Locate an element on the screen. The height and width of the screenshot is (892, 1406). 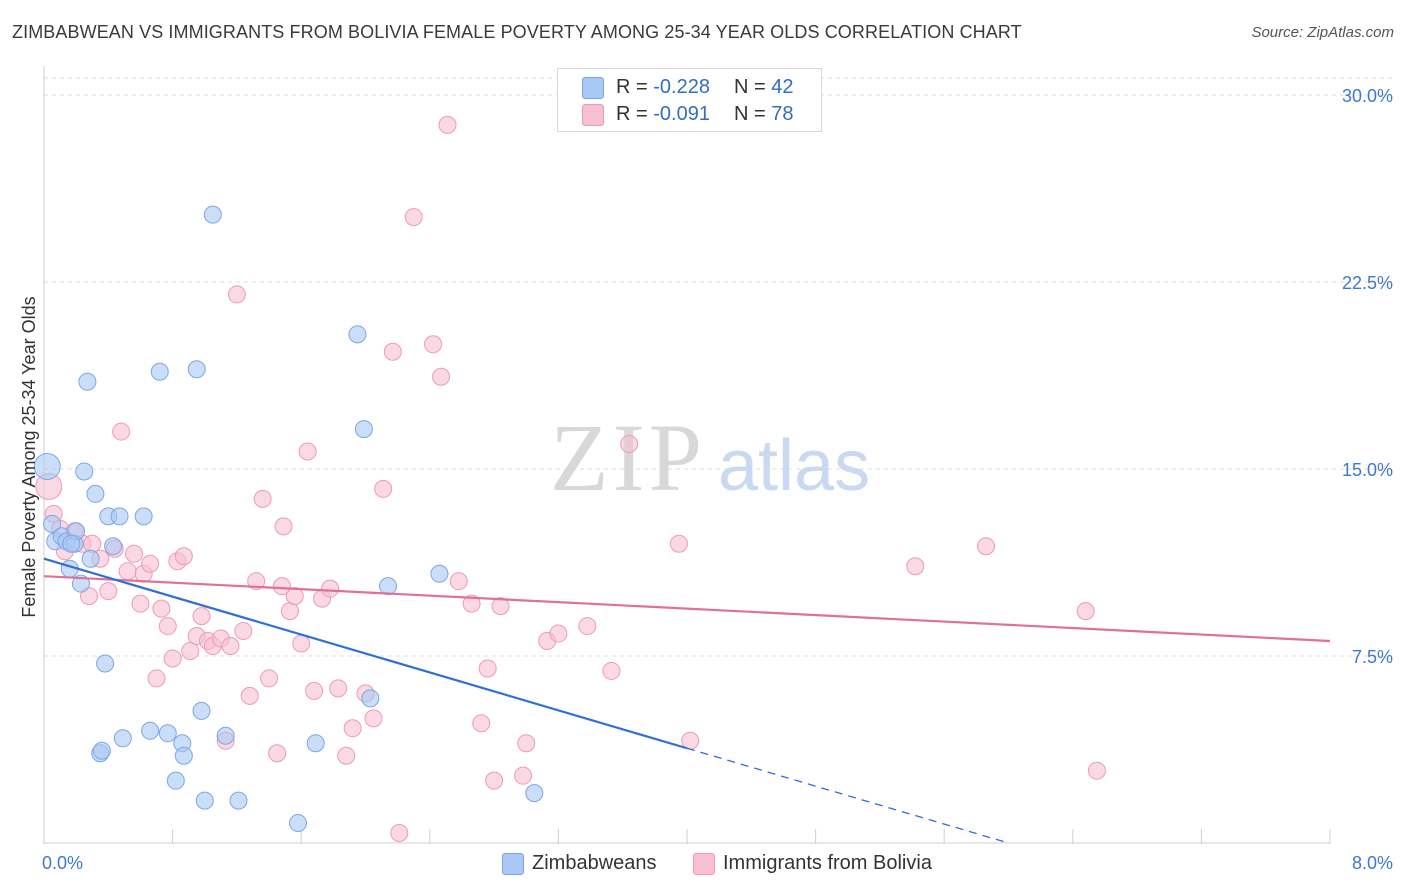
source-credit: Source: ZipAtlas.com is located at coordinates (1322, 32).